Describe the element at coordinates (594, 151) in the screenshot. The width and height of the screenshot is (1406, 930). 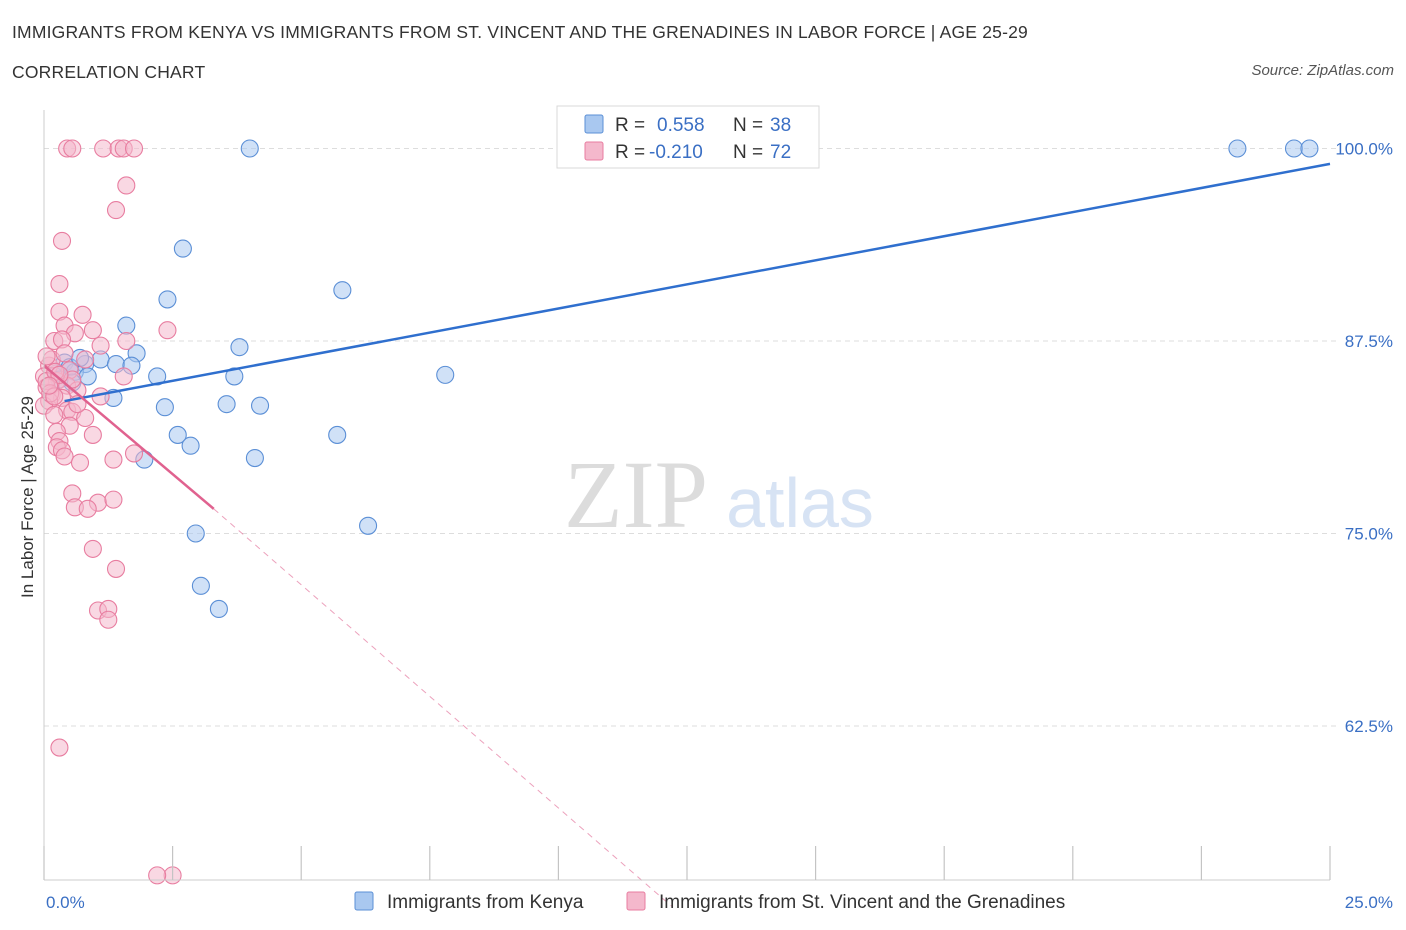
I see `legend-top-swatch-svg` at that location.